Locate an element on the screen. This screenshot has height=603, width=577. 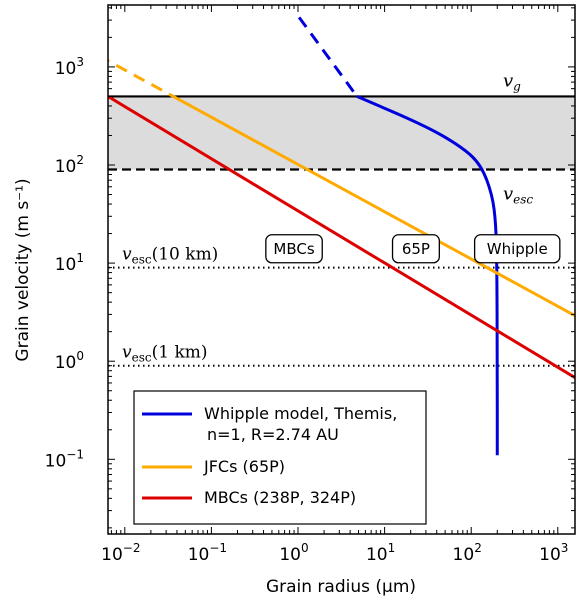
y-tick-label: 10⁻¹ is located at coordinates (64, 459).